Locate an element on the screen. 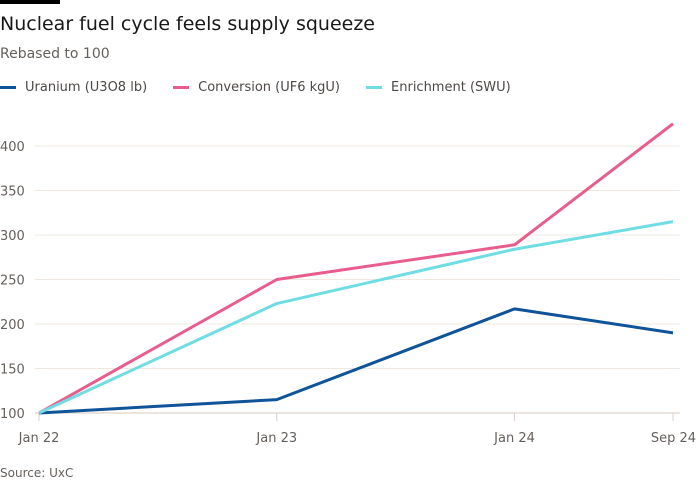  y-tick-label: 300 is located at coordinates (12, 236).